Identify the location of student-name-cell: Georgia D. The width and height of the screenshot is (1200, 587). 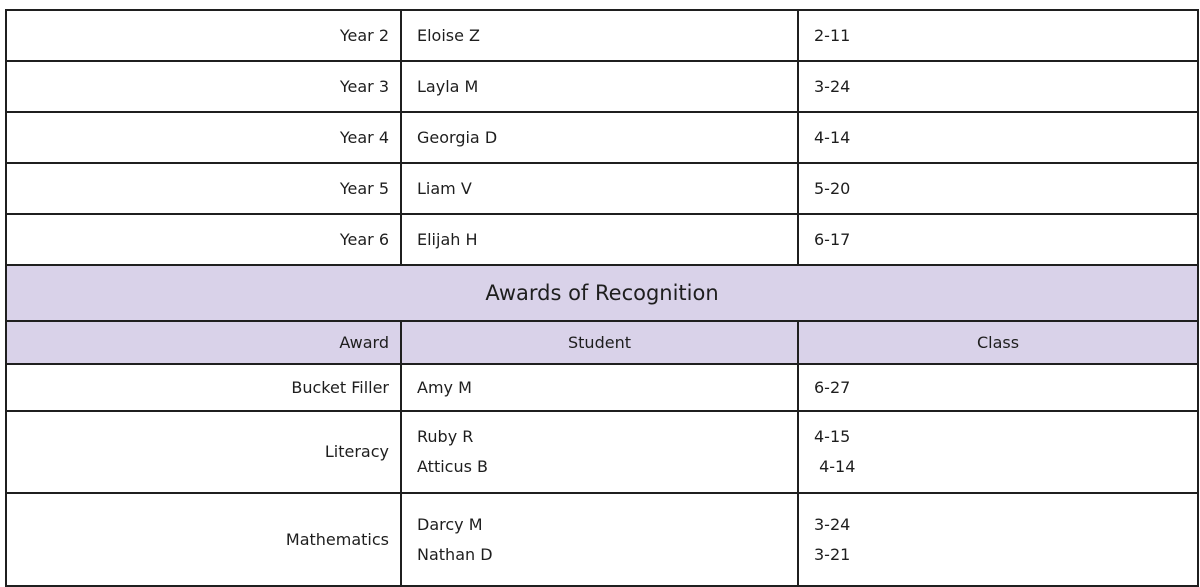
(599, 137).